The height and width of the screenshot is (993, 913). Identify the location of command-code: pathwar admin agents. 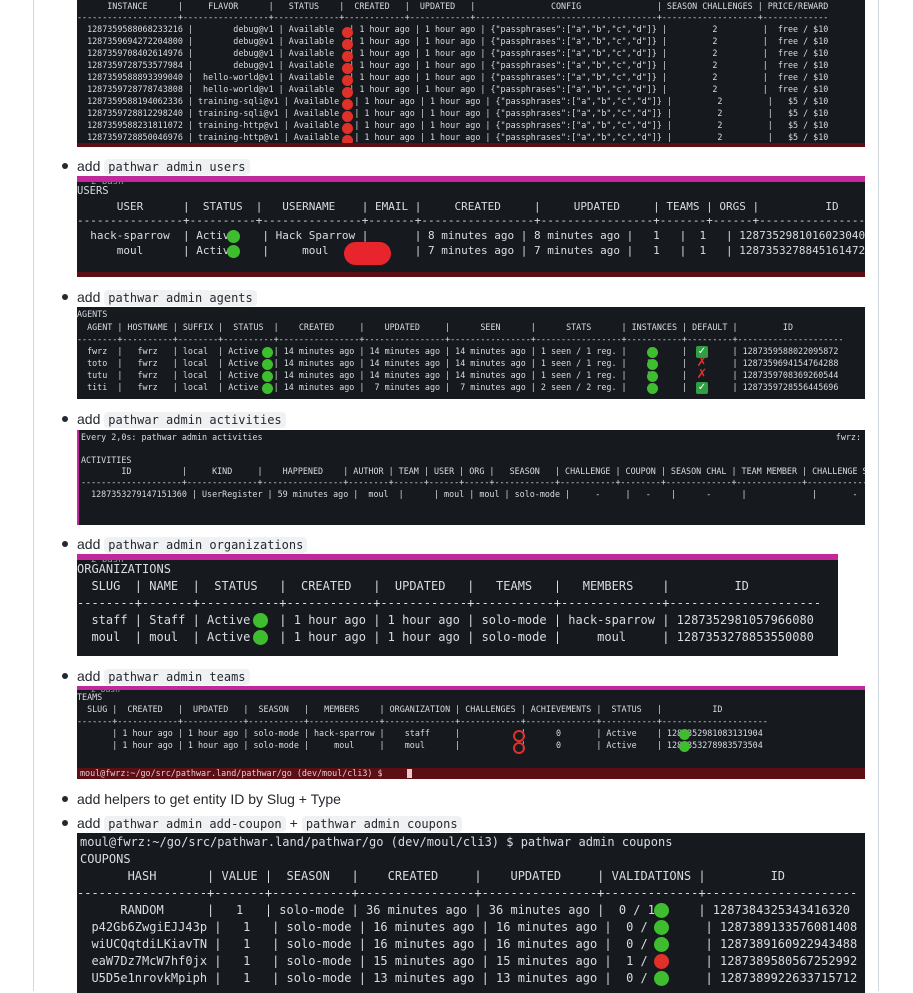
(180, 298).